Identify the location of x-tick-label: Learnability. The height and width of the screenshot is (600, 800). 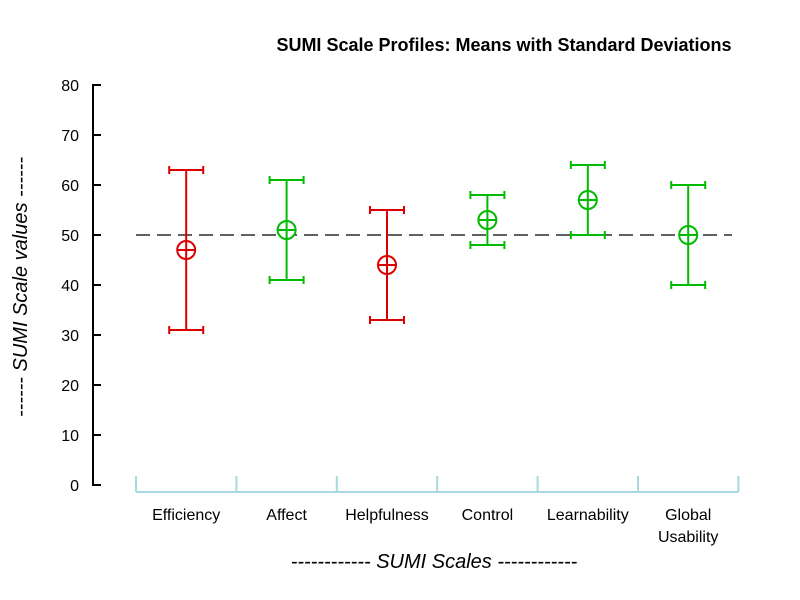
(588, 515).